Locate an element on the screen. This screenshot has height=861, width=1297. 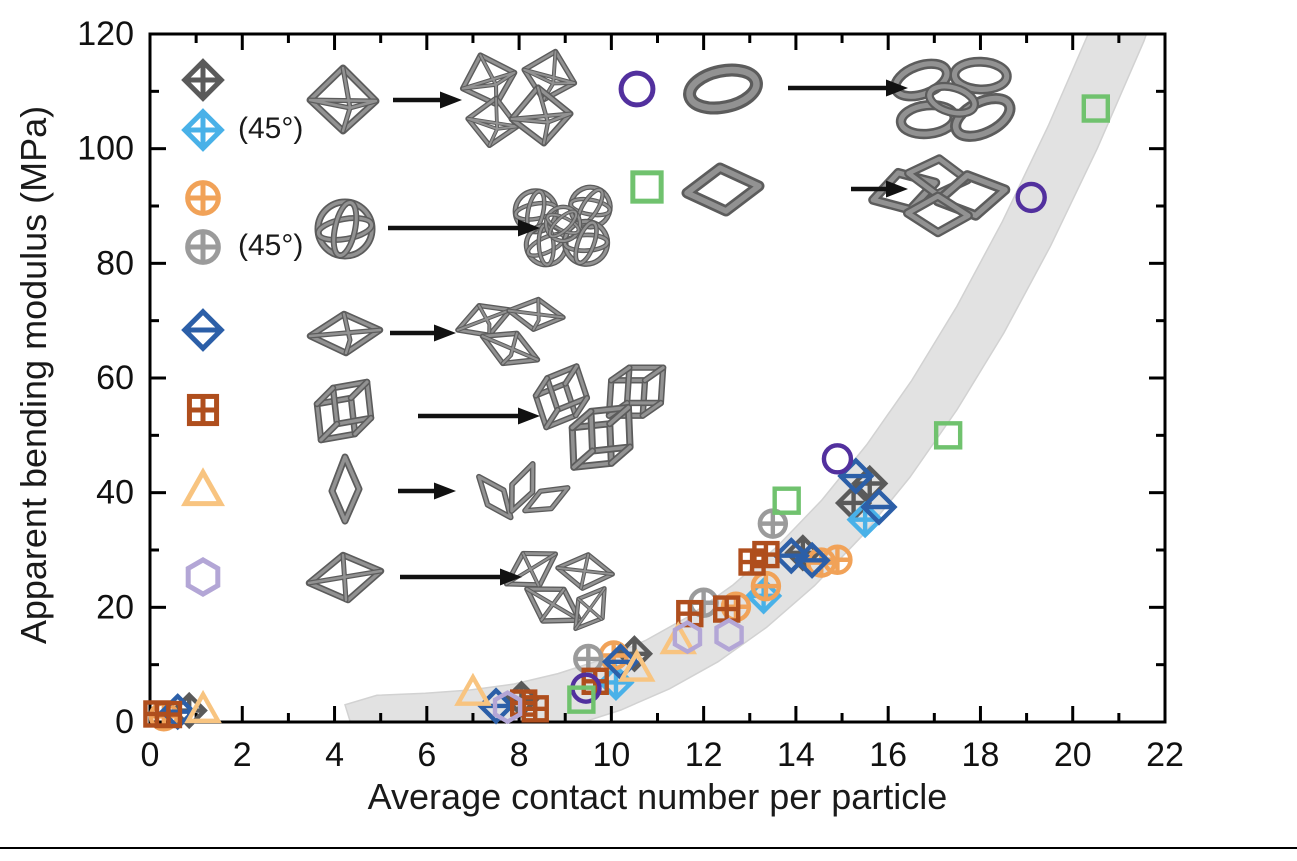
bottom-rule is located at coordinates (648, 848).